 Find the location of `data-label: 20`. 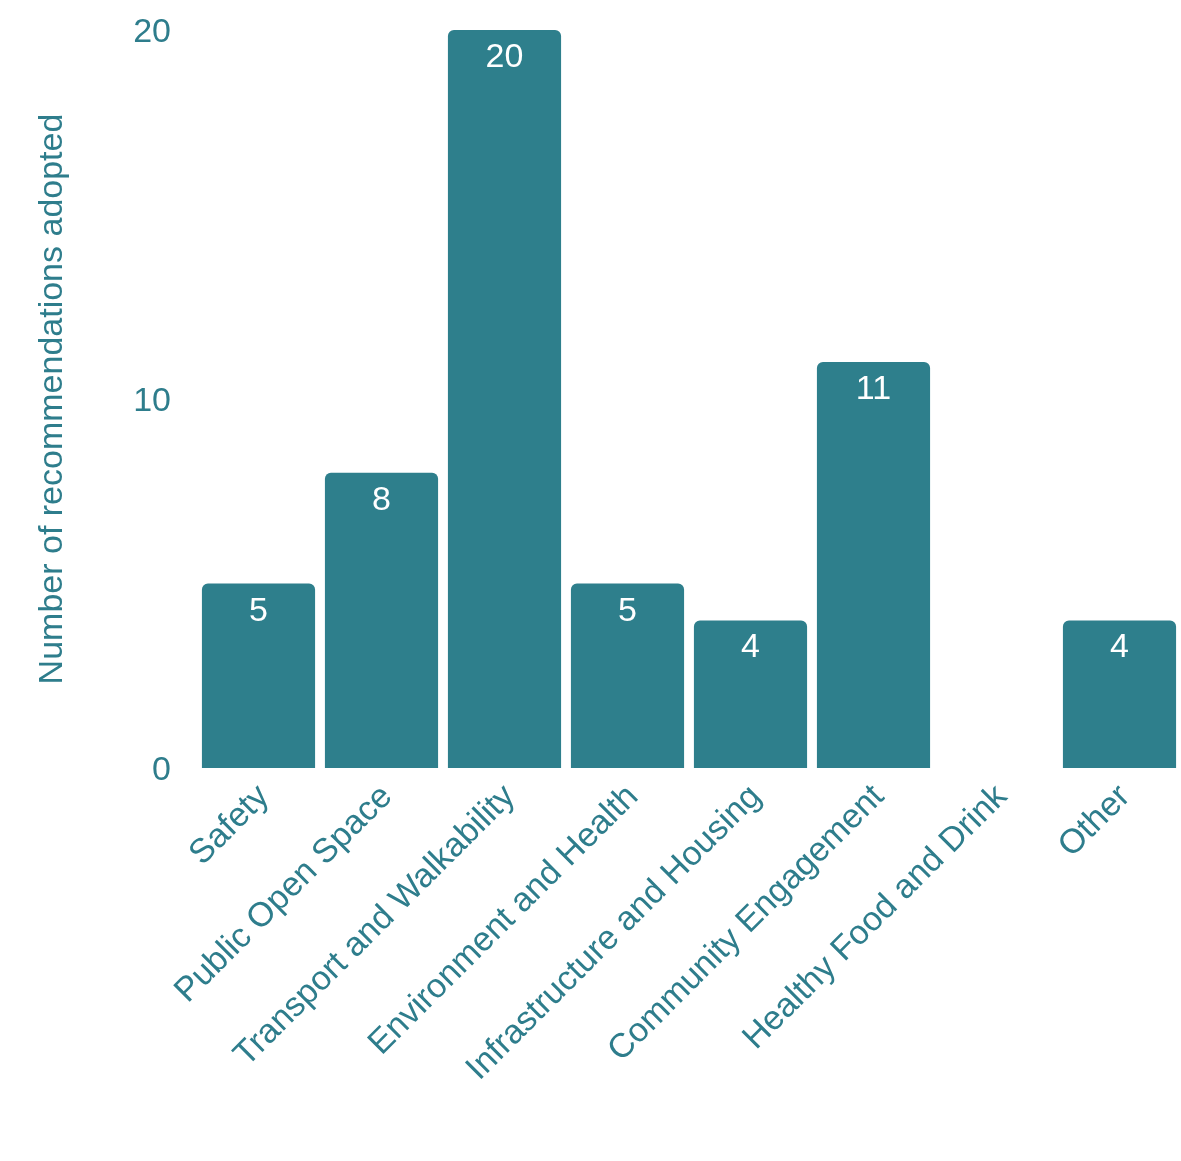

data-label: 20 is located at coordinates (504, 55).